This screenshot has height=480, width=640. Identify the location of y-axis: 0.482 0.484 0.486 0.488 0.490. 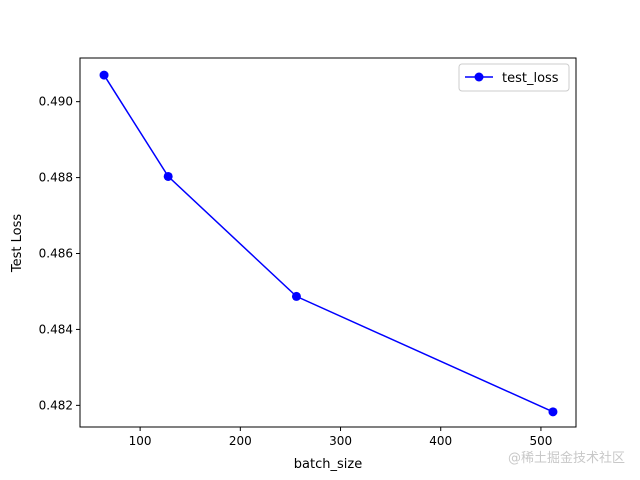
(59, 253).